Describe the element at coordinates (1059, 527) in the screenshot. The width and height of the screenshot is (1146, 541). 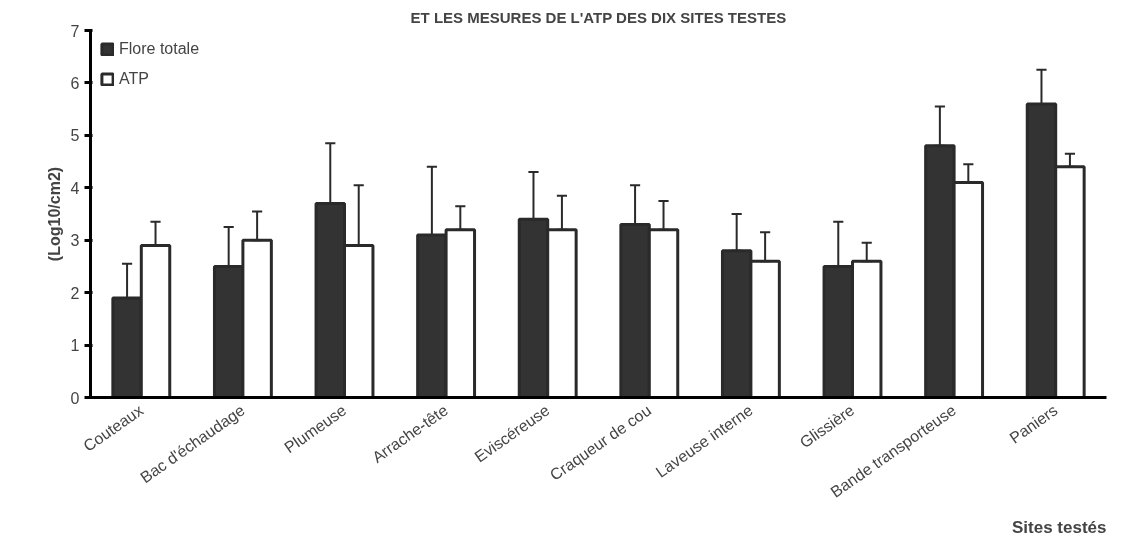
I see `x-axis-title: Sites testés` at that location.